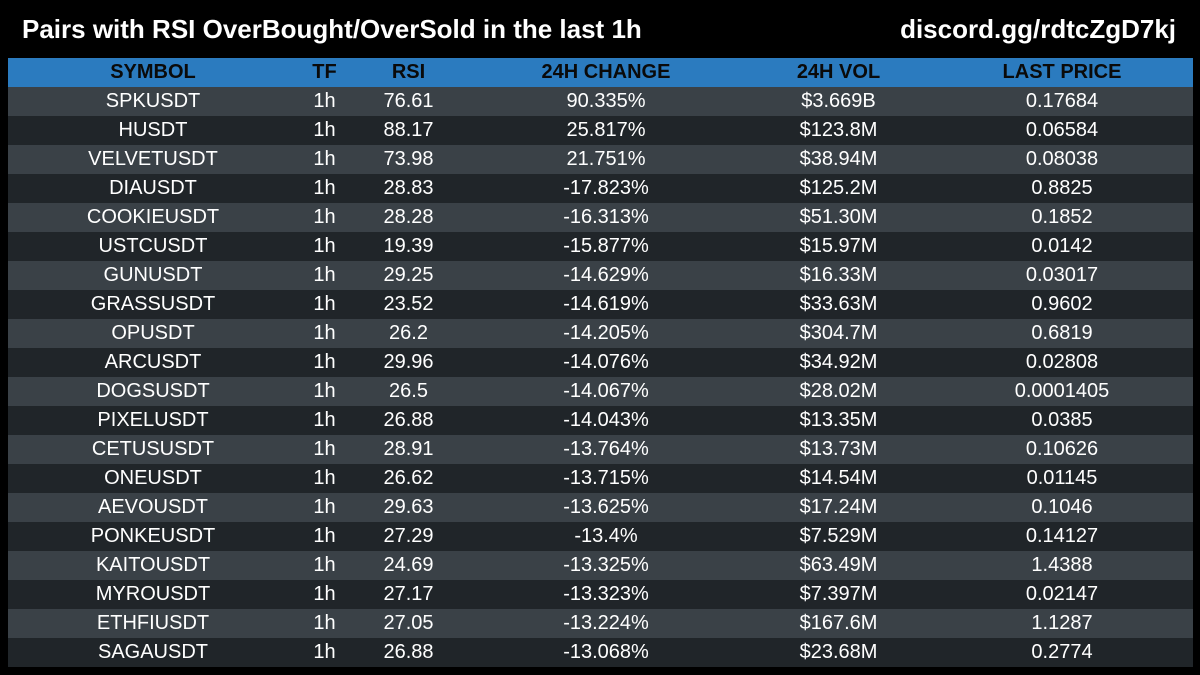 The image size is (1200, 675). What do you see at coordinates (153, 304) in the screenshot?
I see `cell-symbol: GRASSUSDT` at bounding box center [153, 304].